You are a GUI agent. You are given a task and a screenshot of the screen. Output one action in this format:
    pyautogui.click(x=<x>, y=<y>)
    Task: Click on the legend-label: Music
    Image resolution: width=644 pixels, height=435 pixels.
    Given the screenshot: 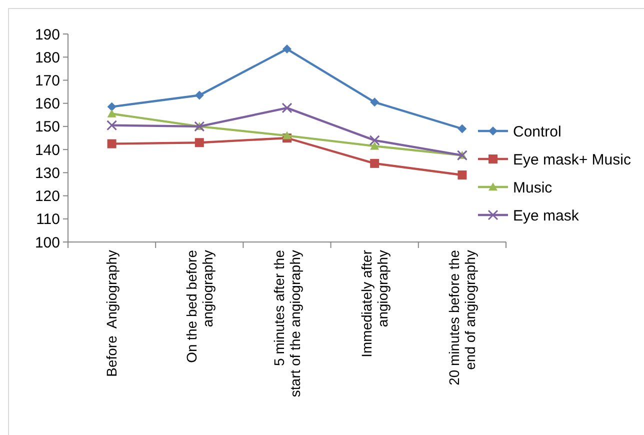 What is the action you would take?
    pyautogui.click(x=533, y=187)
    